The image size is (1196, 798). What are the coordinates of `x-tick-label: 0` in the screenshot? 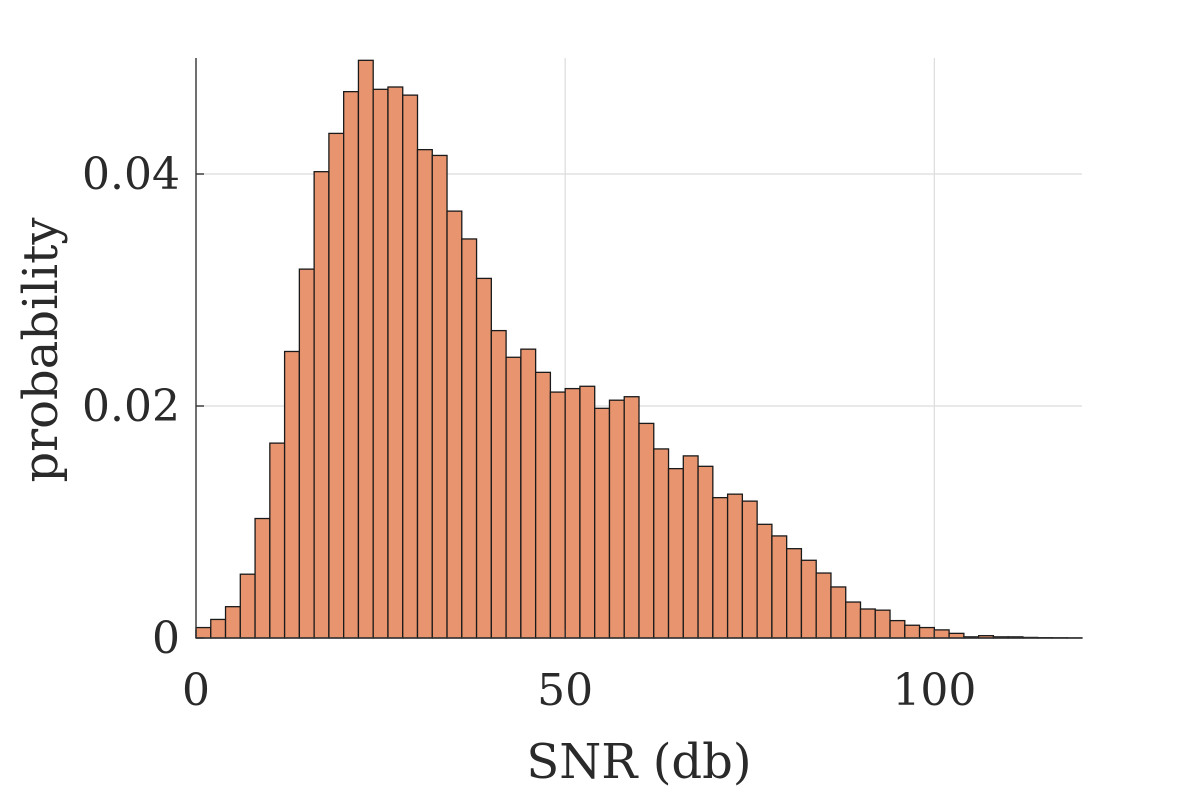 It's located at (196, 690).